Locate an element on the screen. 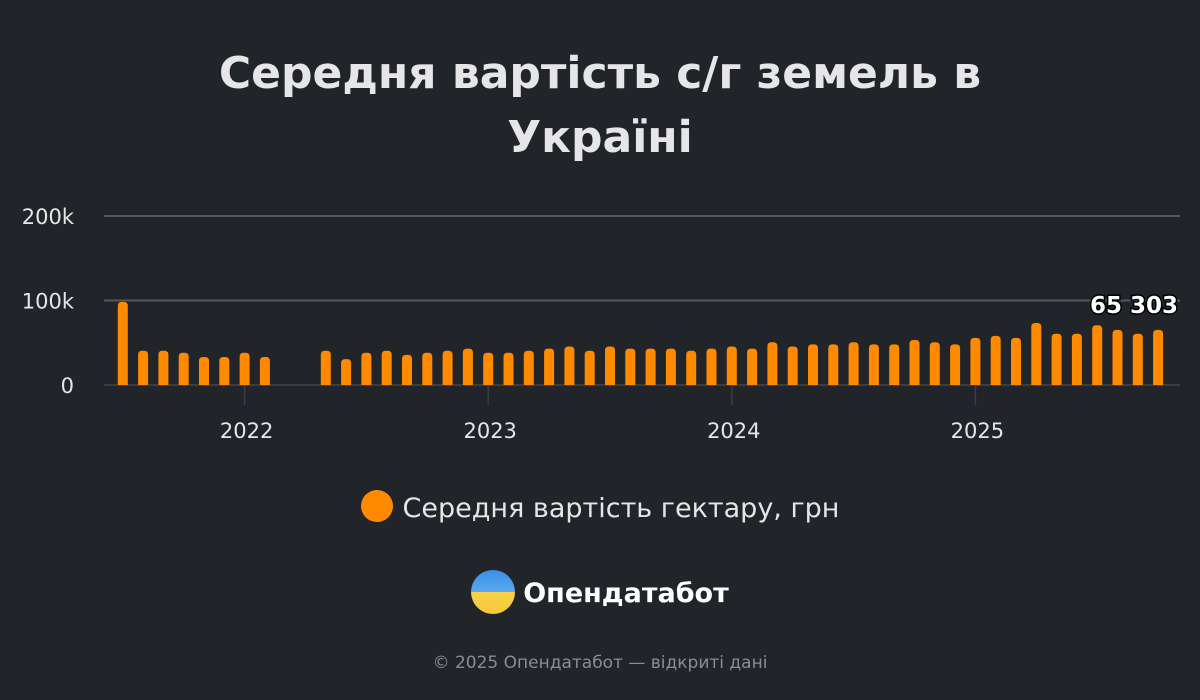  chart-title-line-2: Україні is located at coordinates (600, 137).